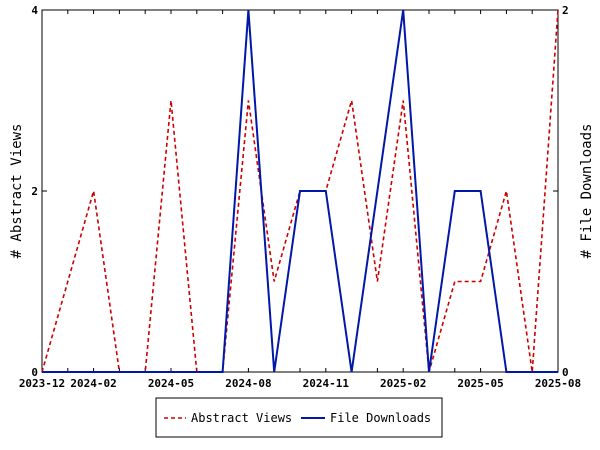 This screenshot has width=600, height=450. I want to click on y-axis-title: # Abstract Views, so click(17, 191).